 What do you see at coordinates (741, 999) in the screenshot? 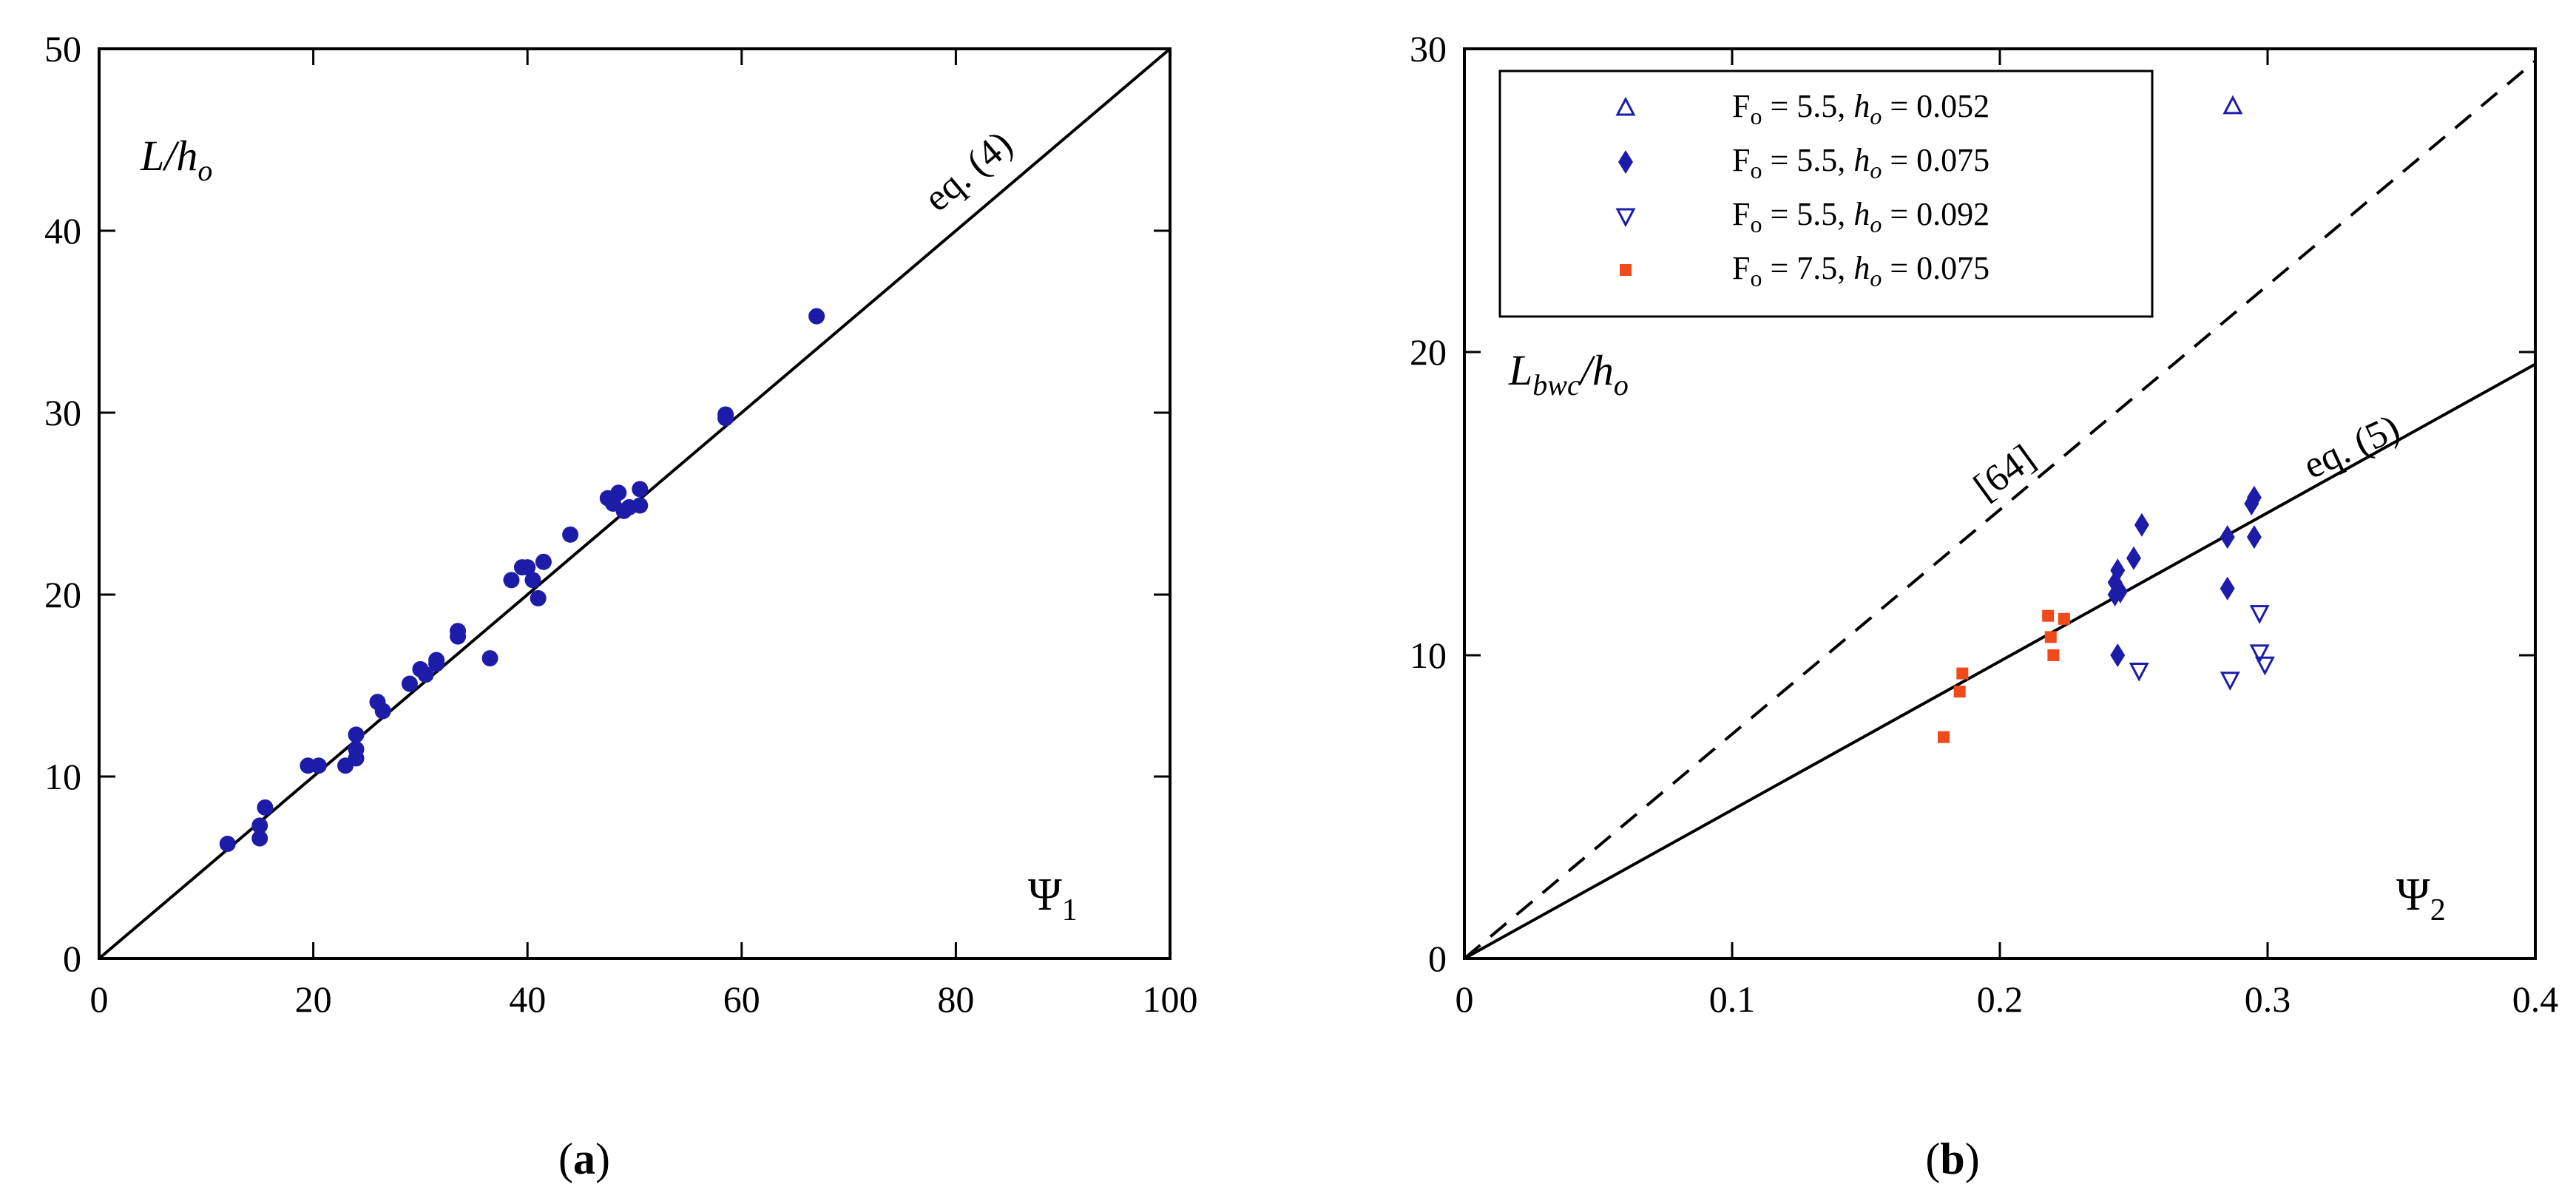
I see `a-x-tick-label: 60` at bounding box center [741, 999].